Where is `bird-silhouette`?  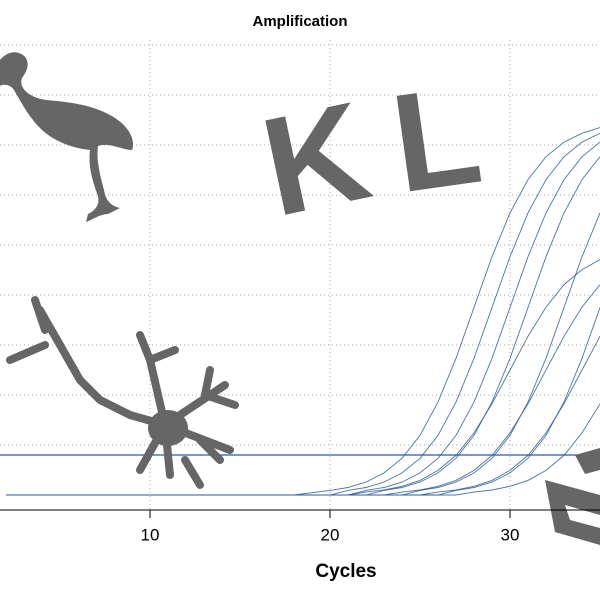 bird-silhouette is located at coordinates (67, 137).